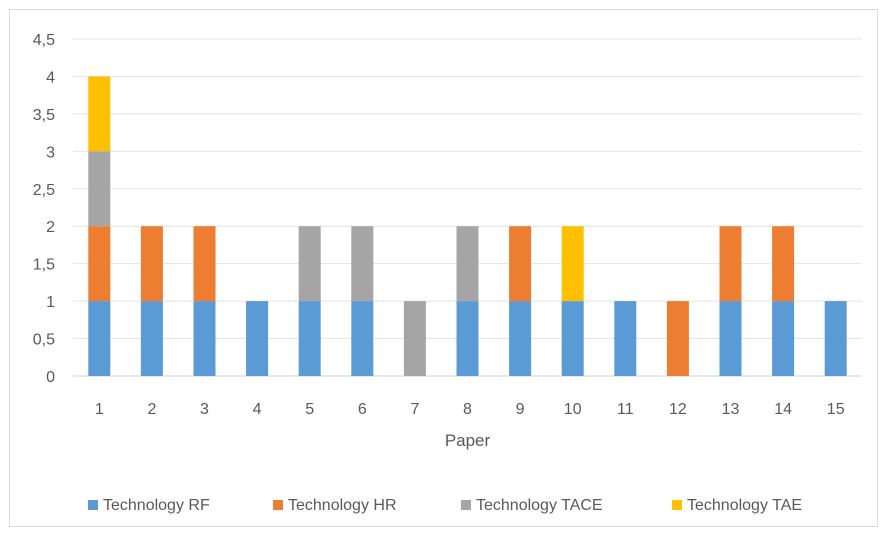 The width and height of the screenshot is (887, 536). I want to click on bar-paper-2-technology-hr, so click(151, 264).